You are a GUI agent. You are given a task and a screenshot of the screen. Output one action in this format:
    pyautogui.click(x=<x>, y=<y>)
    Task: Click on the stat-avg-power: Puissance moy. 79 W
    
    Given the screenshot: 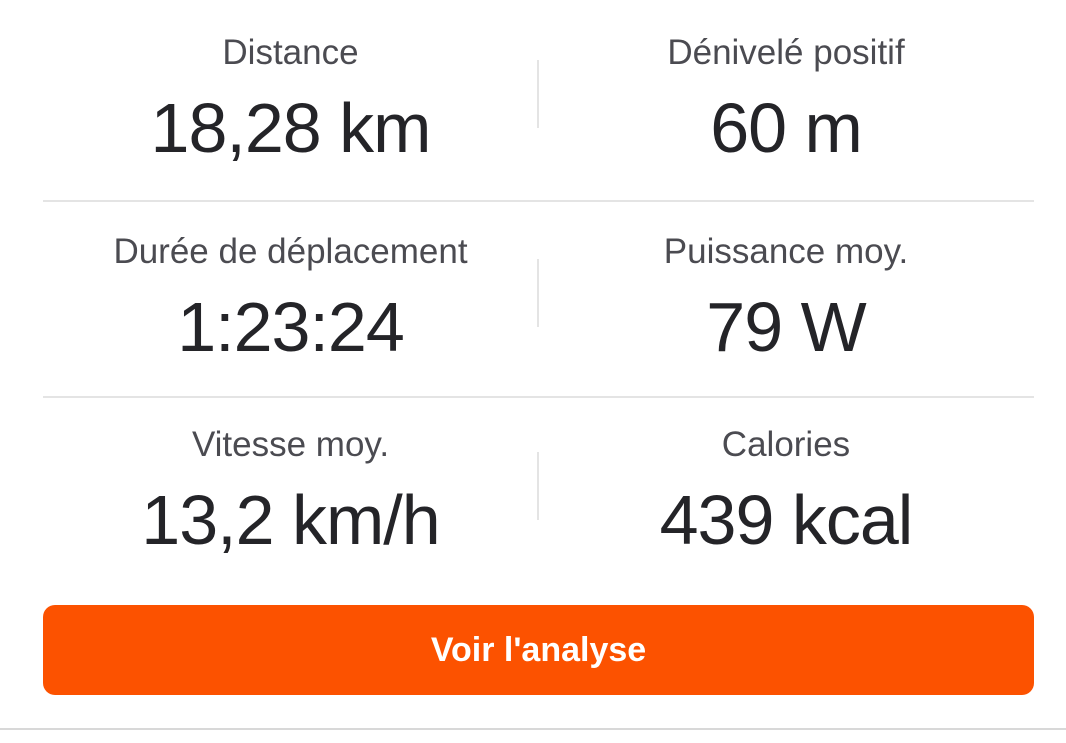 What is the action you would take?
    pyautogui.click(x=786, y=299)
    